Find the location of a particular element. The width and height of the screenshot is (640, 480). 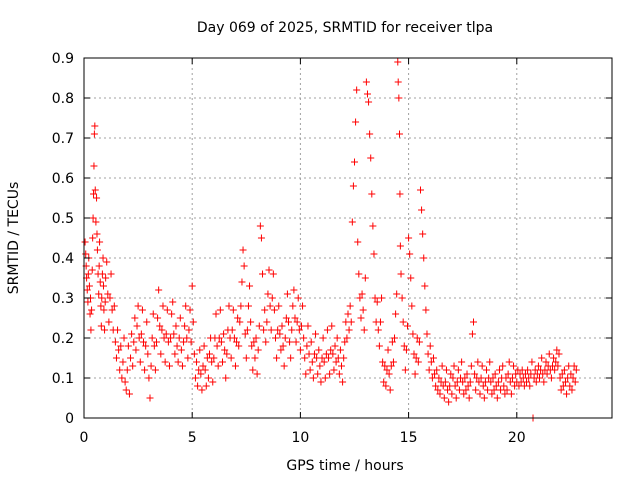

y-tick-label: 0.1 is located at coordinates (63, 379).